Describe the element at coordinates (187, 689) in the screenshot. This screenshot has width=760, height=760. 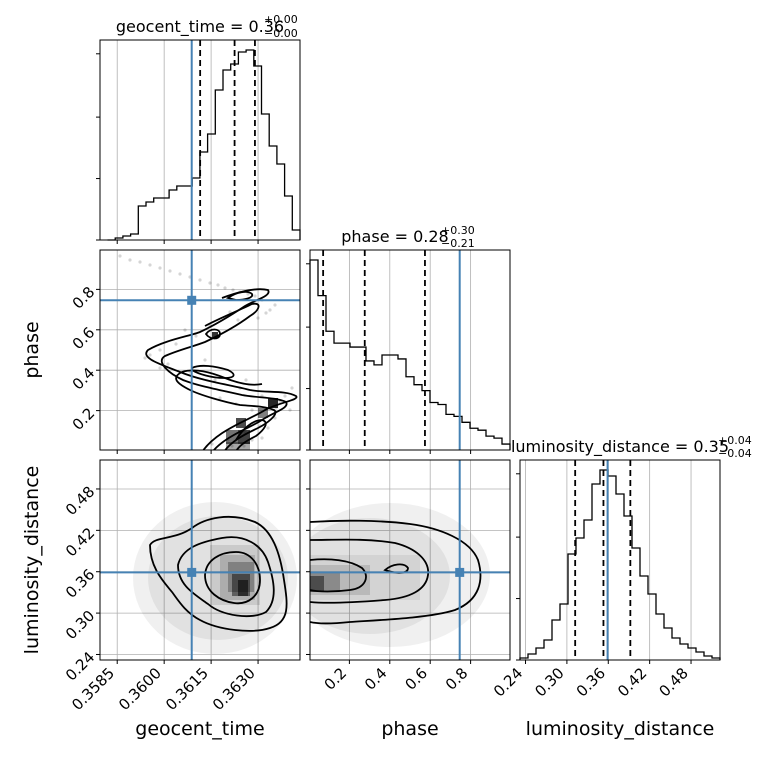
I see `x-tick-label: 0.3615` at that location.